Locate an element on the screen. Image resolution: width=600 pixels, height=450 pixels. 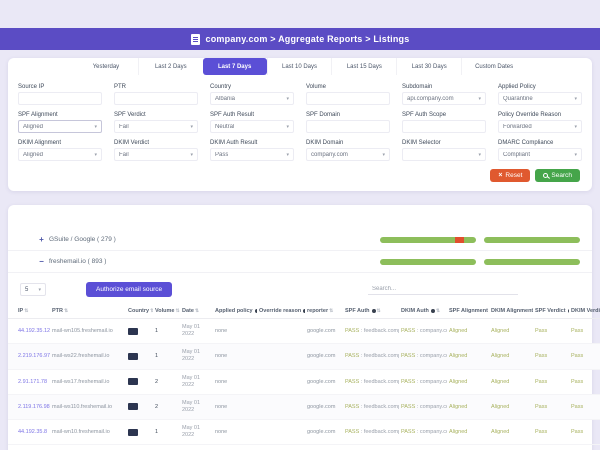
dkim-selector-select: ▾ is located at coordinates (444, 154).